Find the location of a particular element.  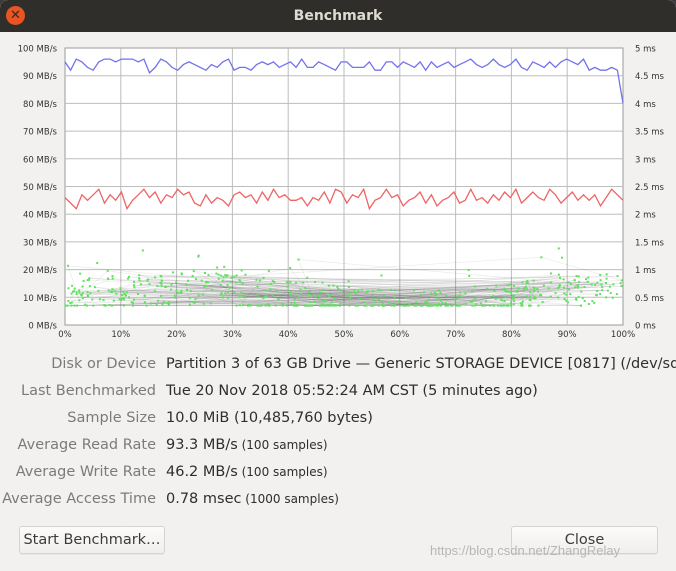

info-value-text: 93.3 MB/s is located at coordinates (202, 445).